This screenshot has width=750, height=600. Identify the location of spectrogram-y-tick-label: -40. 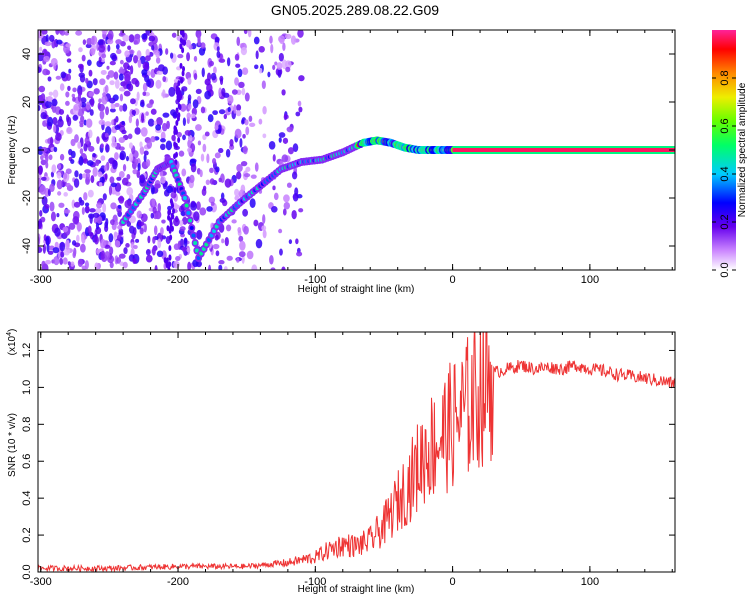
(27, 246).